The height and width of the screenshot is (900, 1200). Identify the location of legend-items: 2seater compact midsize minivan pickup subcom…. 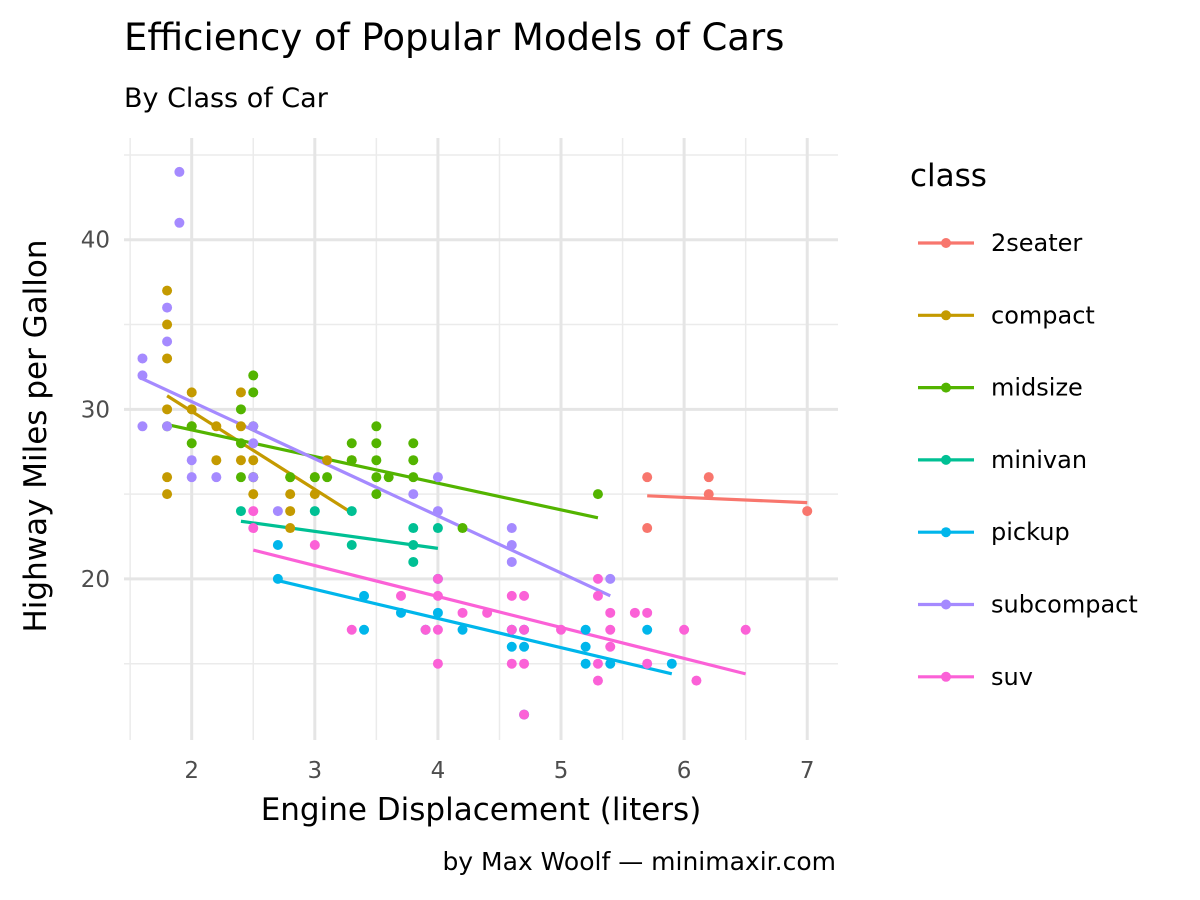
(1028, 460).